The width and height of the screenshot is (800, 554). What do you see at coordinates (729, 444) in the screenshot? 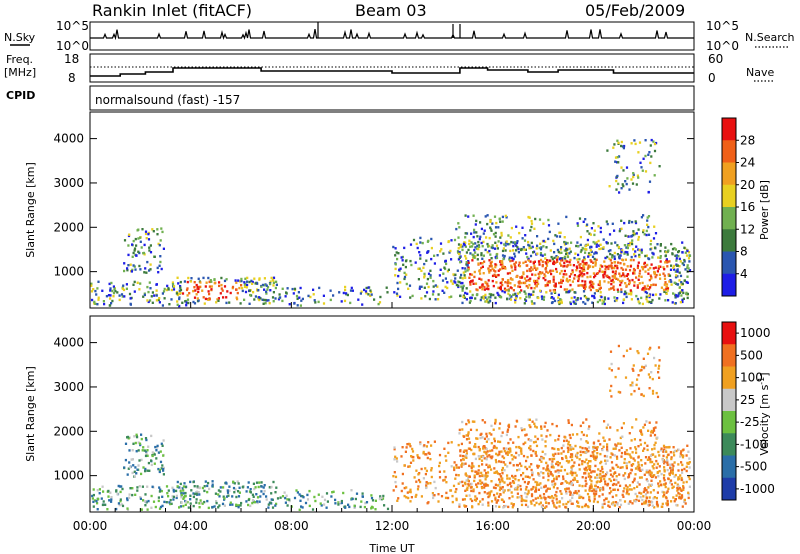
I see `colorbar-swatch` at bounding box center [729, 444].